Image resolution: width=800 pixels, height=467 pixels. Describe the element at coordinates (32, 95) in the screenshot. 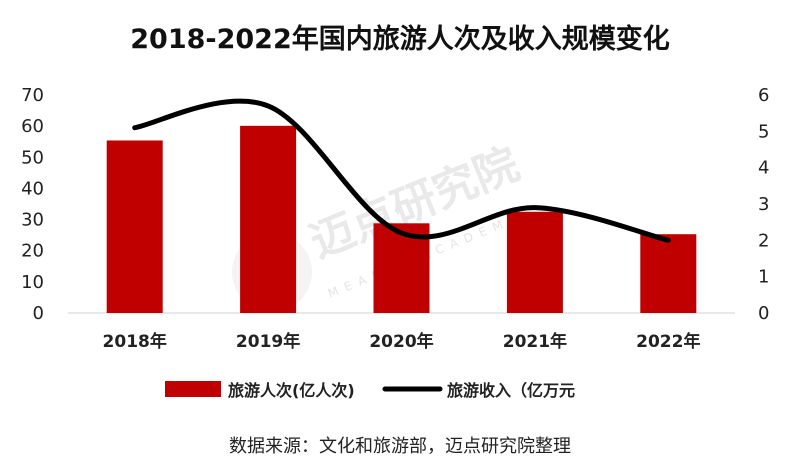

I see `left-axis-tick-label: 70` at that location.